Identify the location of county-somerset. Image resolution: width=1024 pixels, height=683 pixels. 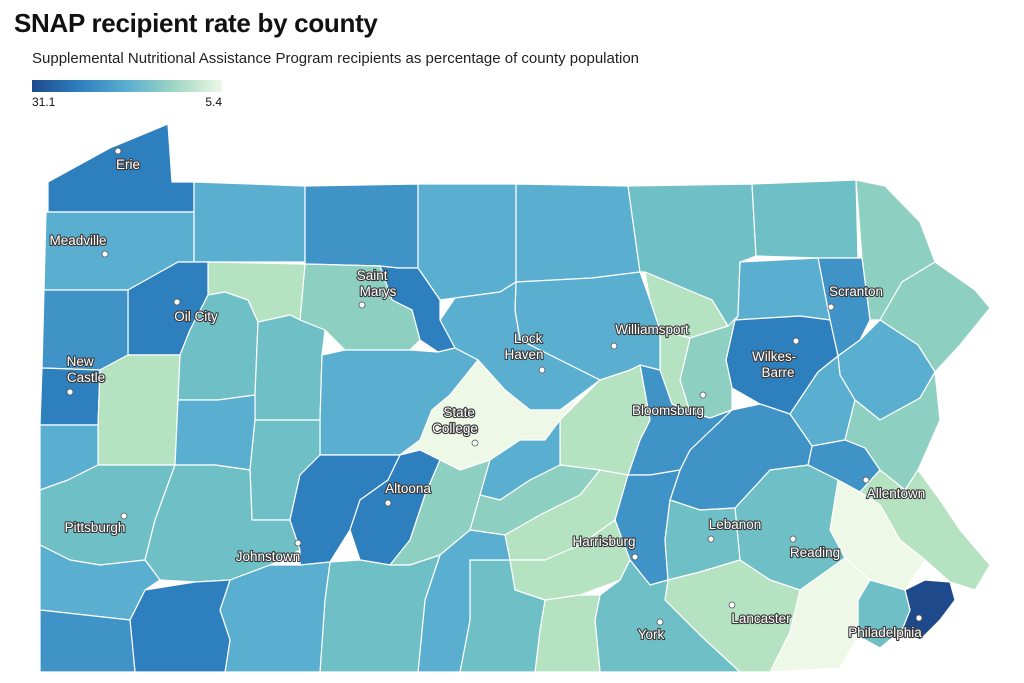
(275, 617).